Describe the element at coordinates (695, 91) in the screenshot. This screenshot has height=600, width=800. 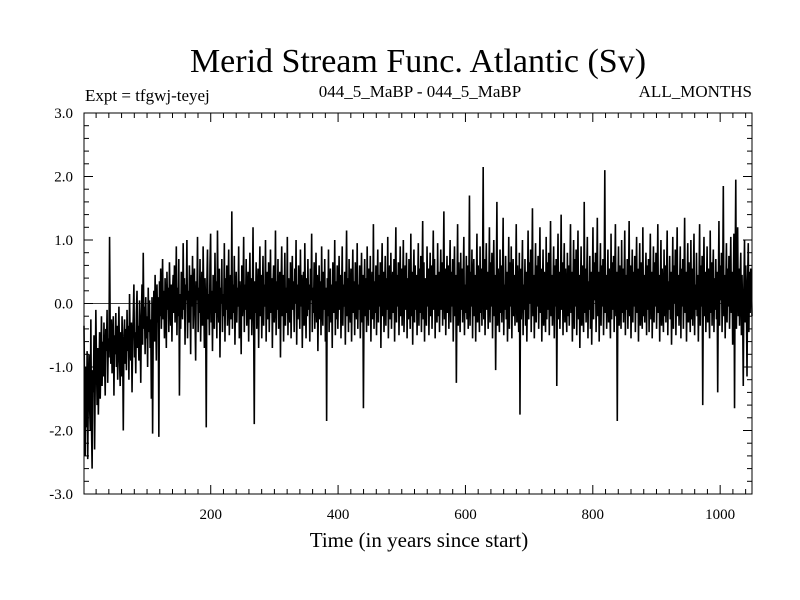
I see `subtitle-right: ALL_MONTHS` at that location.